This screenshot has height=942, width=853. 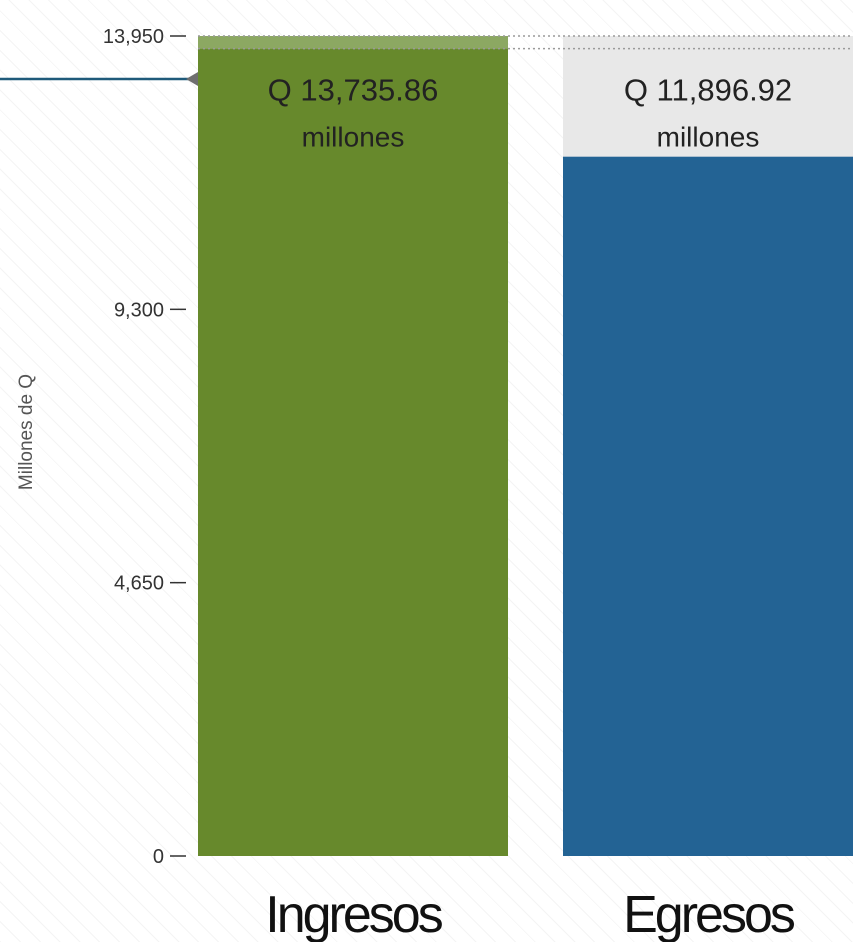 I want to click on value-unit-ingresos: millones, so click(x=353, y=137).